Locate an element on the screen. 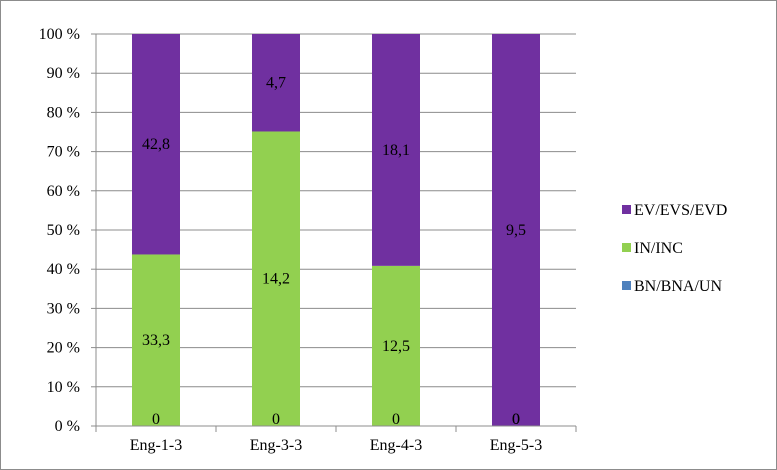 The width and height of the screenshot is (777, 470). data-label: 4,7 is located at coordinates (276, 83).